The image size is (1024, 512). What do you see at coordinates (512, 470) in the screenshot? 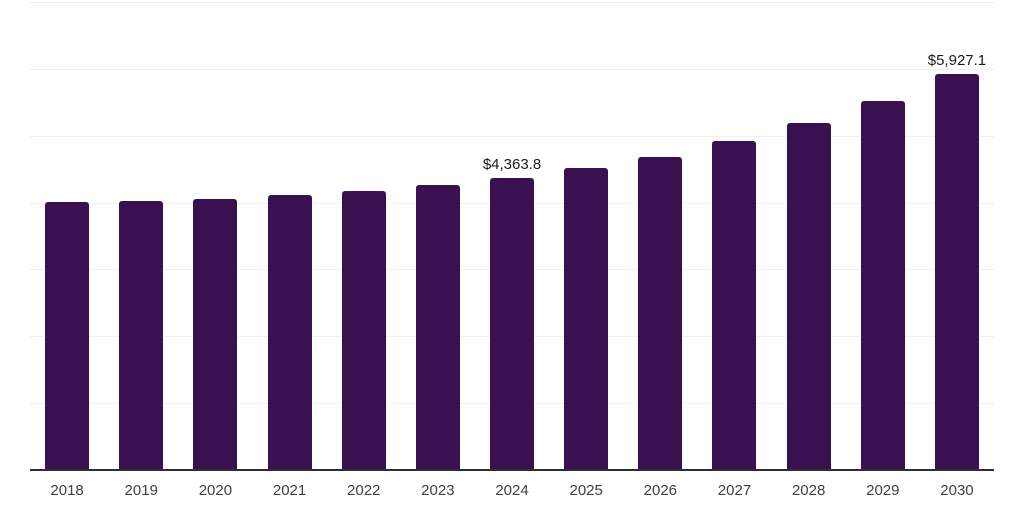
I see `x-axis-line` at bounding box center [512, 470].